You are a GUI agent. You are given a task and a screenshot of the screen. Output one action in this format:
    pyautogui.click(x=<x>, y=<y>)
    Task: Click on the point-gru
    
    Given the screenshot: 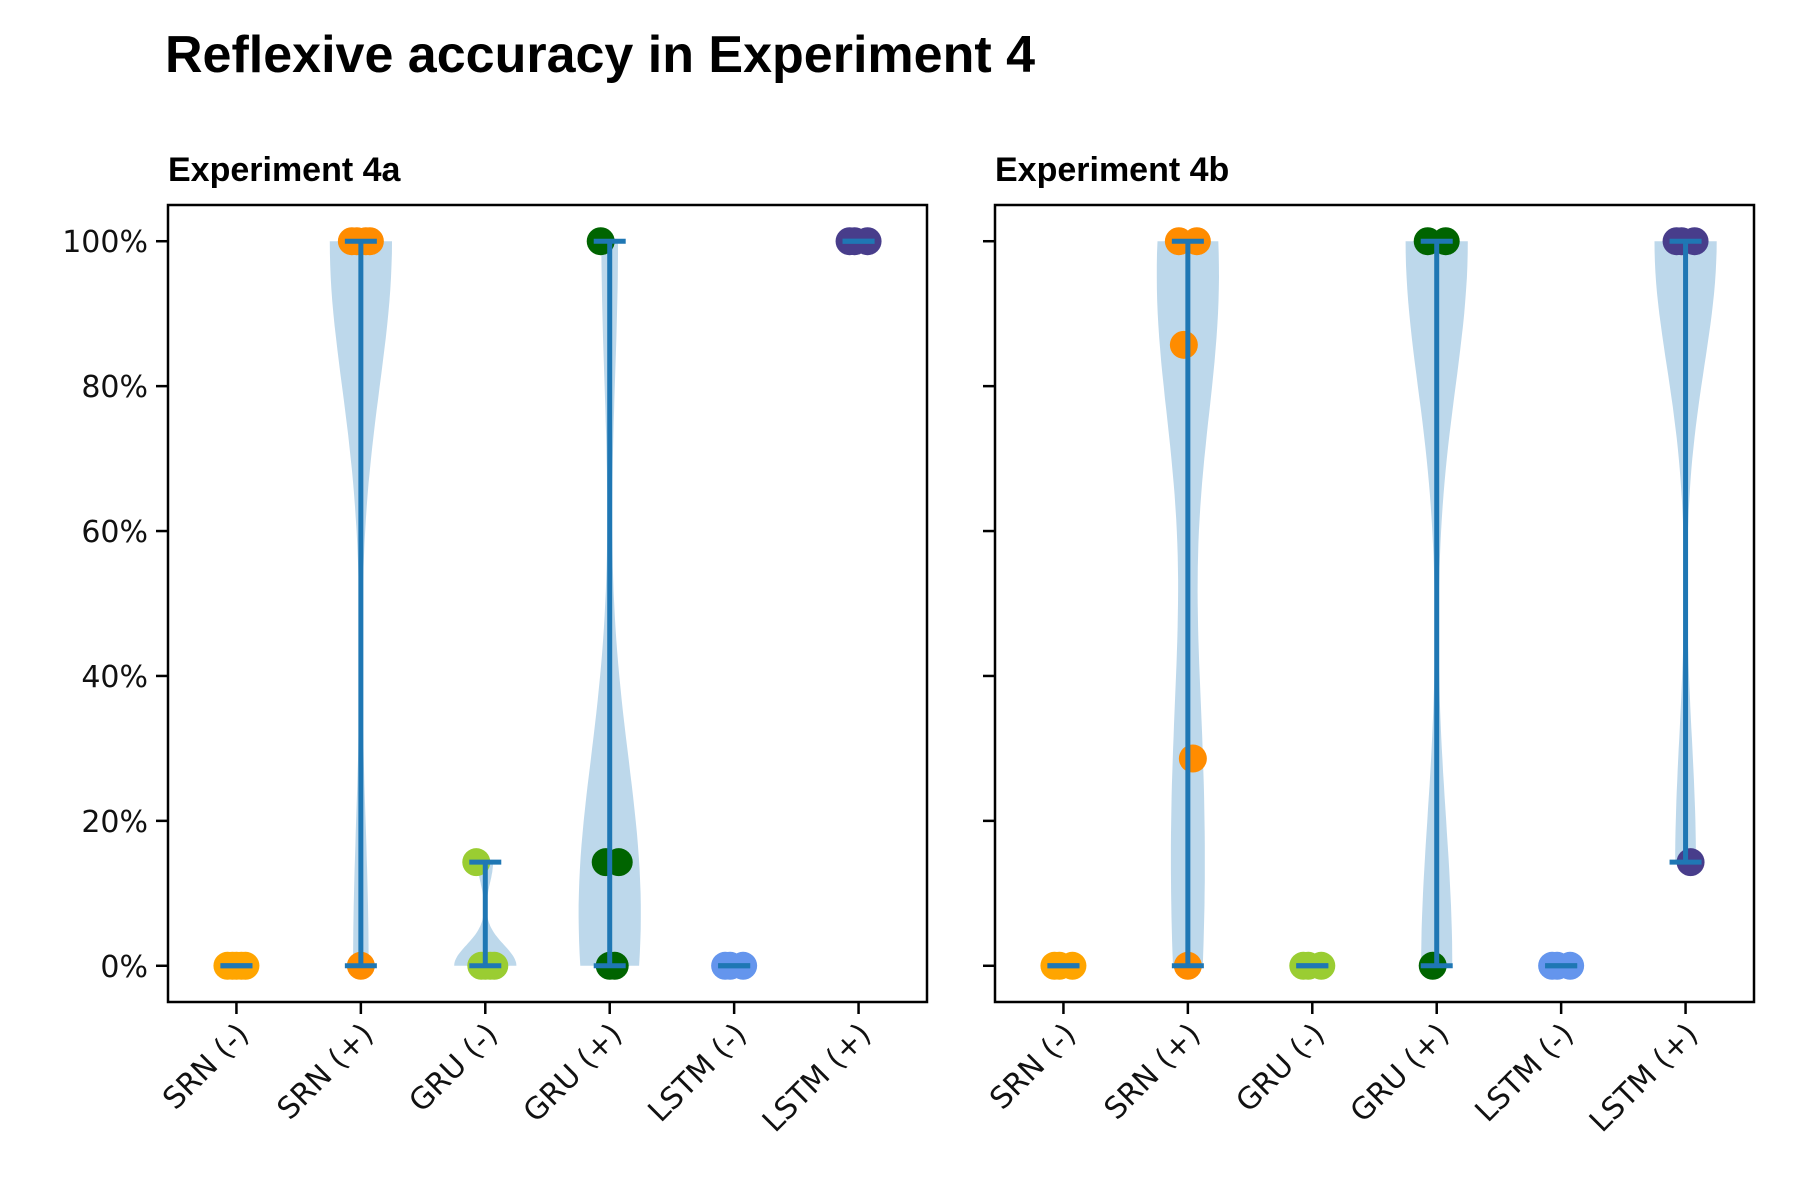 What is the action you would take?
    pyautogui.click(x=605, y=862)
    